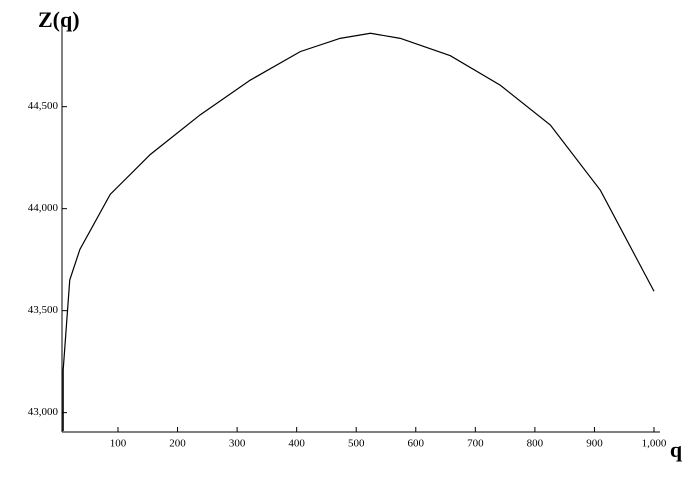  What do you see at coordinates (535, 444) in the screenshot?
I see `x-tick-label: 800` at bounding box center [535, 444].